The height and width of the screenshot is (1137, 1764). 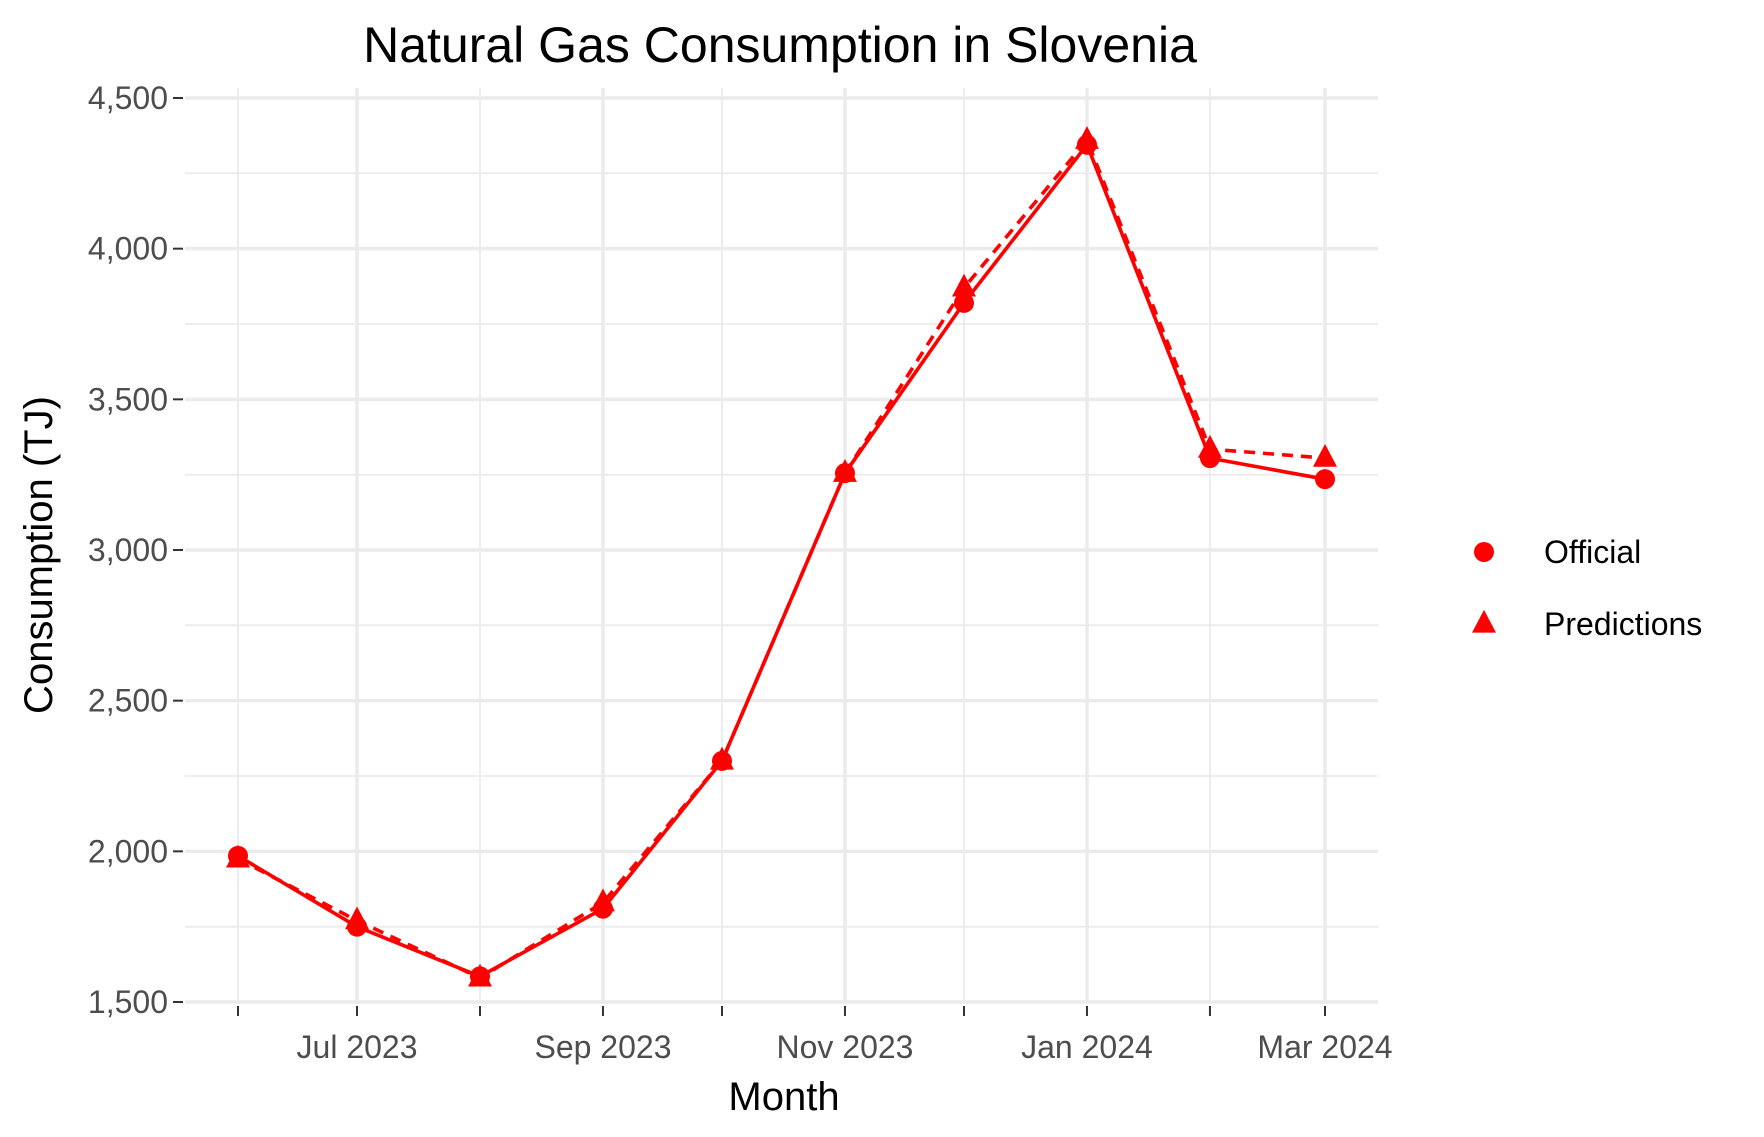 What do you see at coordinates (128, 399) in the screenshot?
I see `y-tick-label: 3,500` at bounding box center [128, 399].